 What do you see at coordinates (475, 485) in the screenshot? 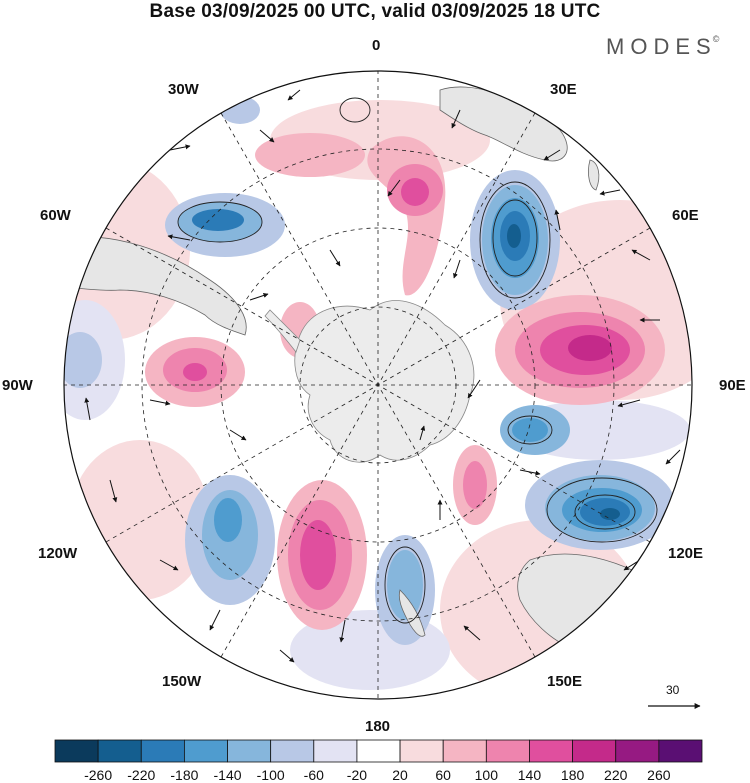
I see `high-east-small` at bounding box center [475, 485].